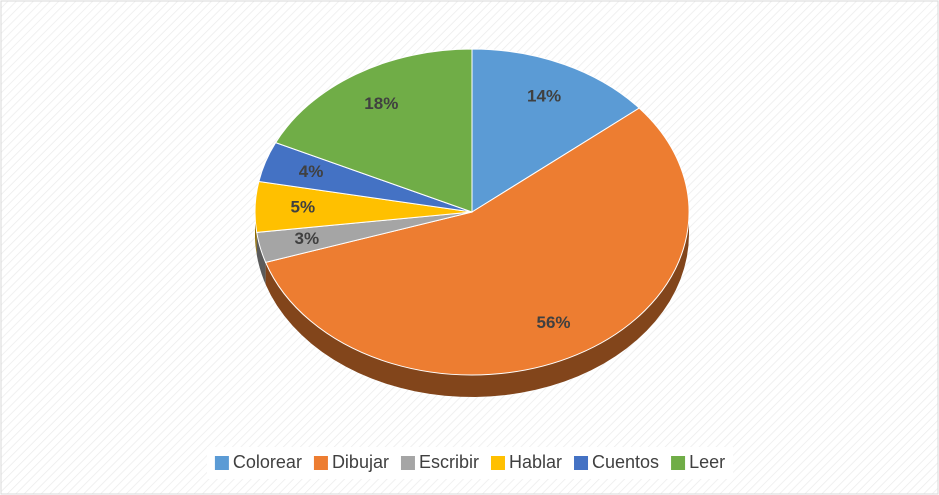  Describe the element at coordinates (554, 322) in the screenshot. I see `data-label: 56%` at that location.